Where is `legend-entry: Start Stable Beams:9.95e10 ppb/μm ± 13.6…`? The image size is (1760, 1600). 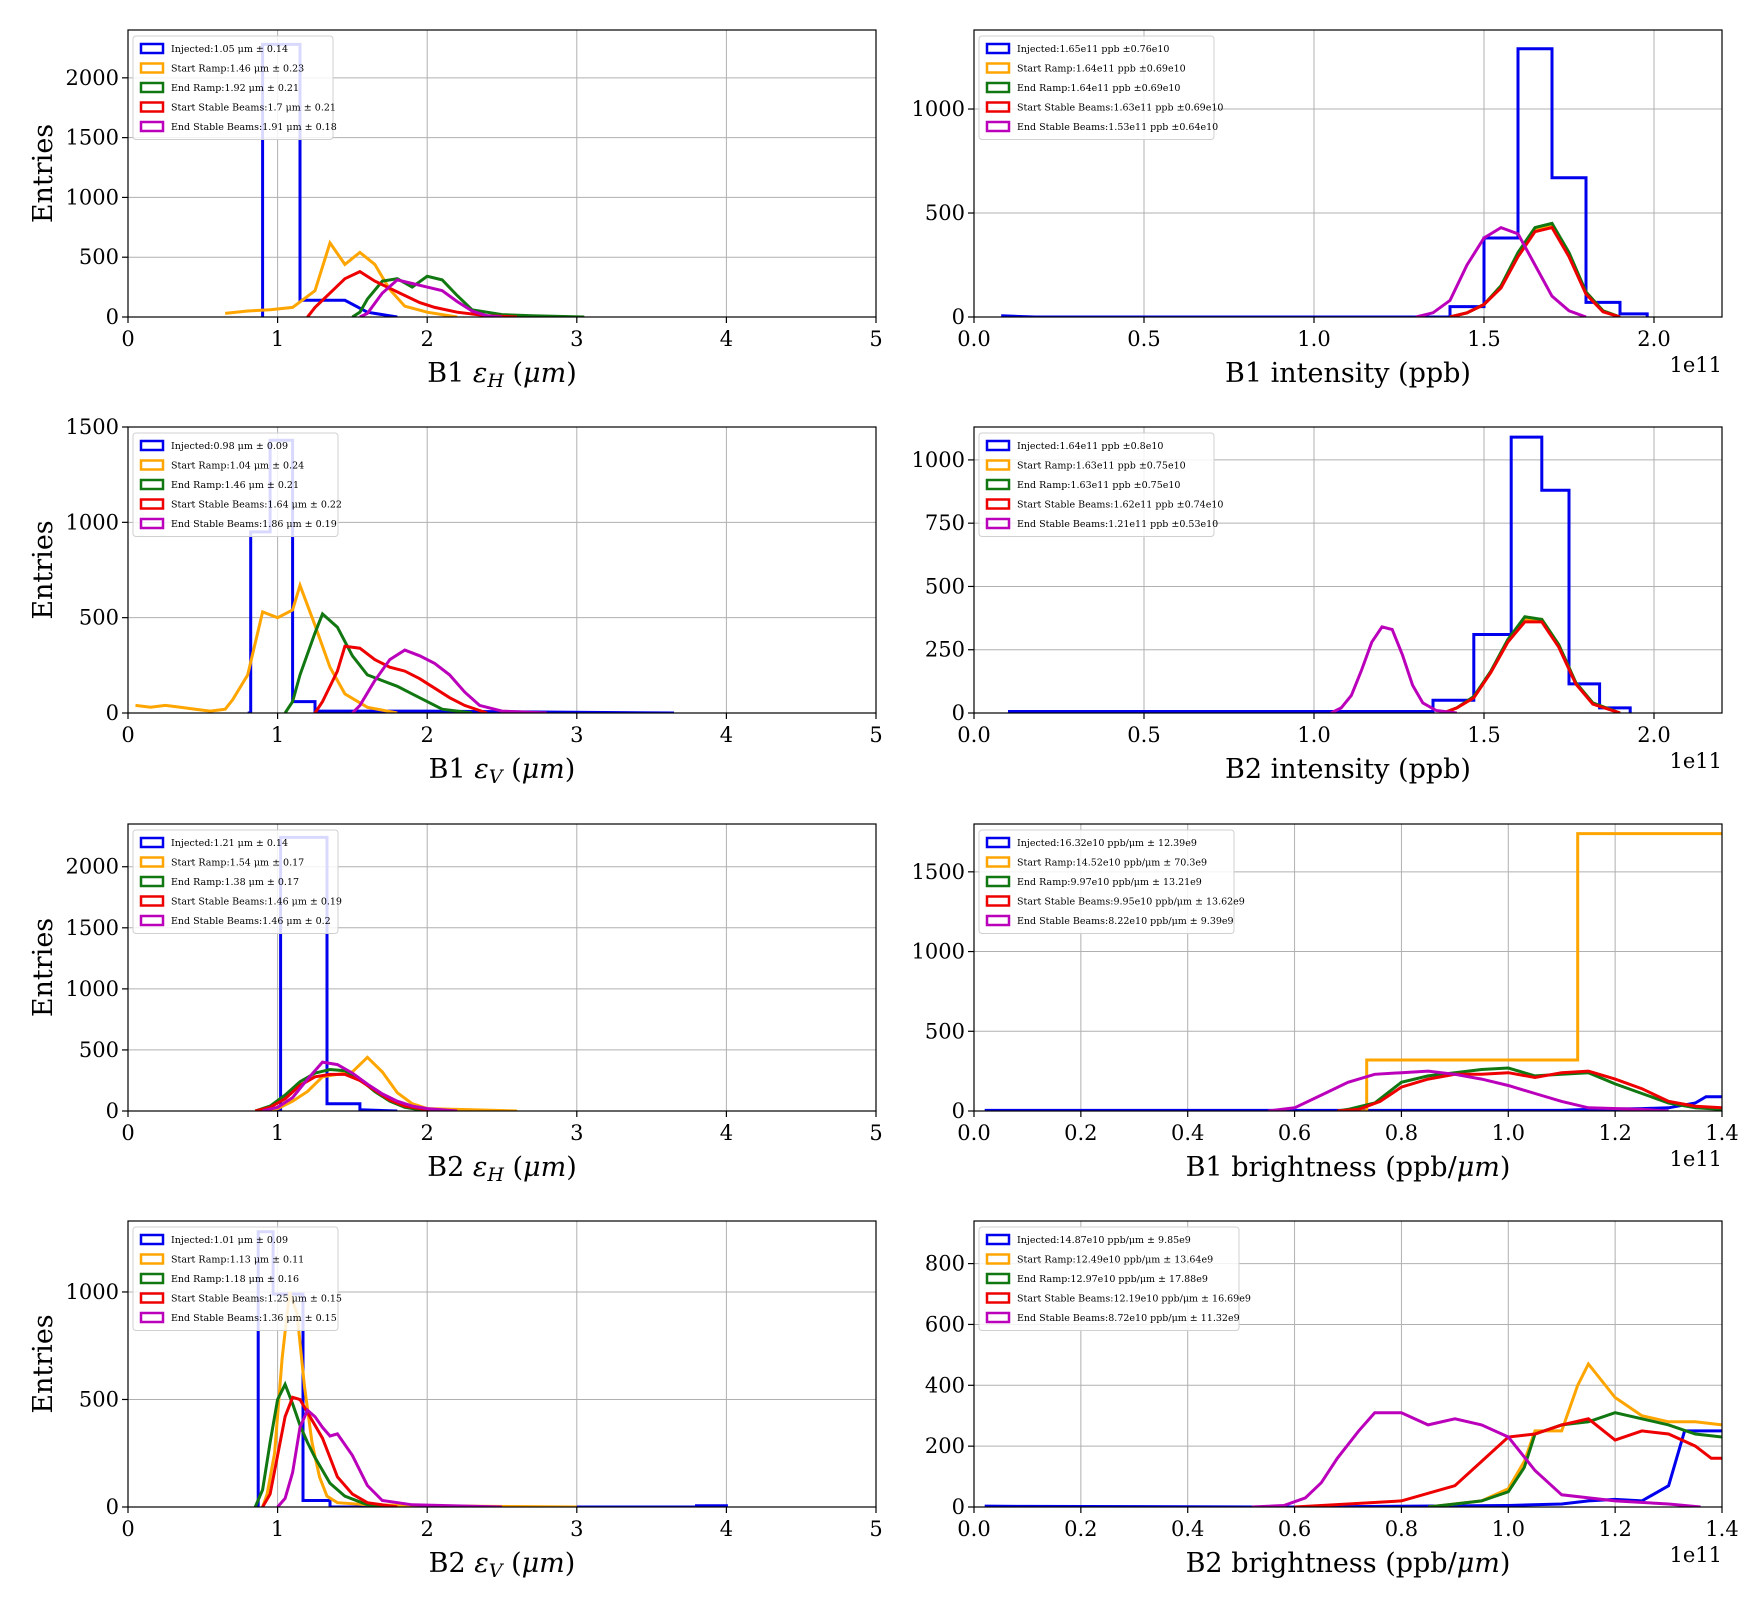 legend-entry: Start Stable Beams:9.95e10 ppb/μm ± 13.6… is located at coordinates (1131, 902).